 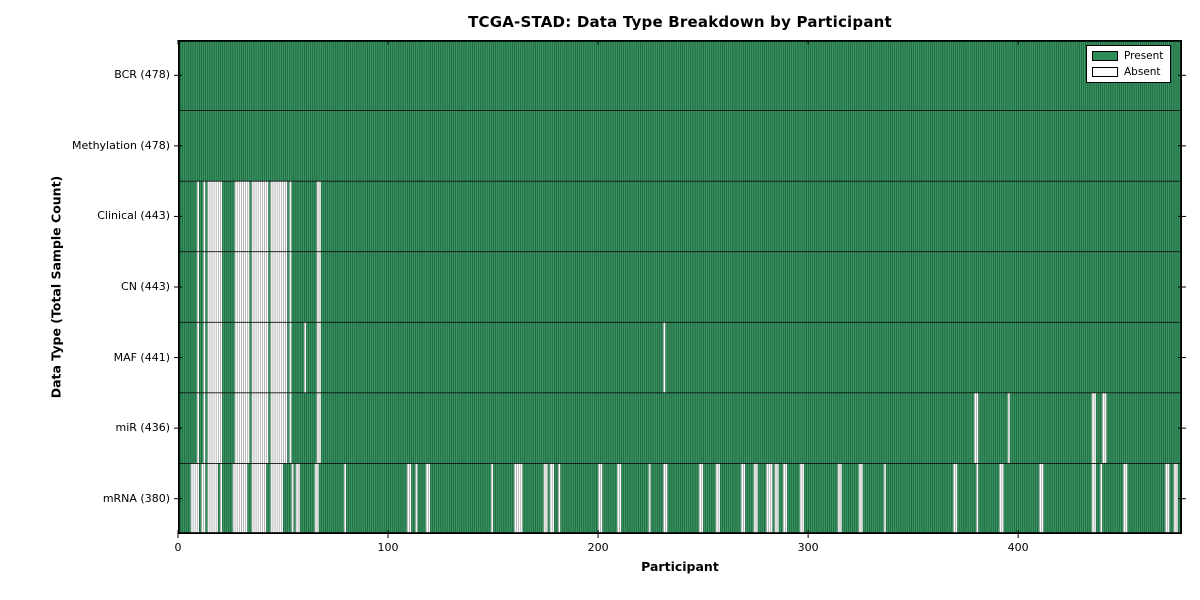 I want to click on row-CN, so click(x=680, y=287).